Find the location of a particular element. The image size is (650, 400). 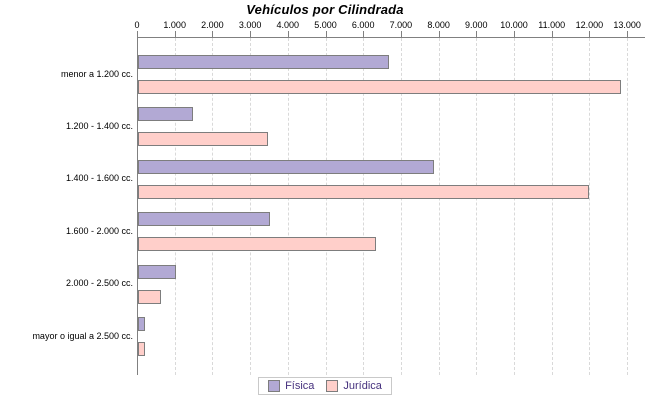

legend: Física Jurídica is located at coordinates (325, 386).